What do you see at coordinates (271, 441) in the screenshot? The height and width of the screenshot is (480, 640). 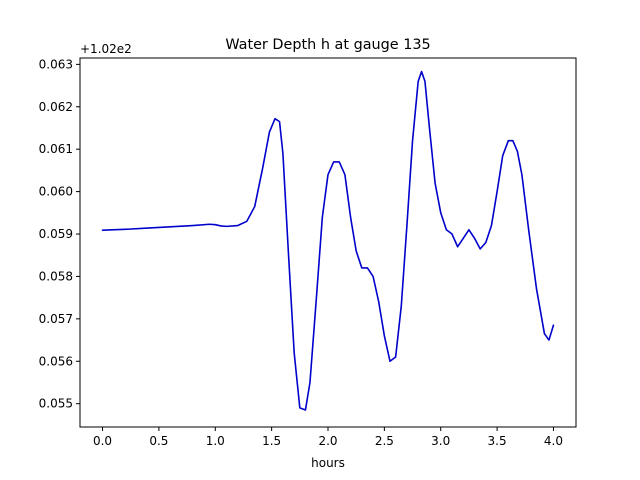 I see `x-tick-label: 1.5` at bounding box center [271, 441].